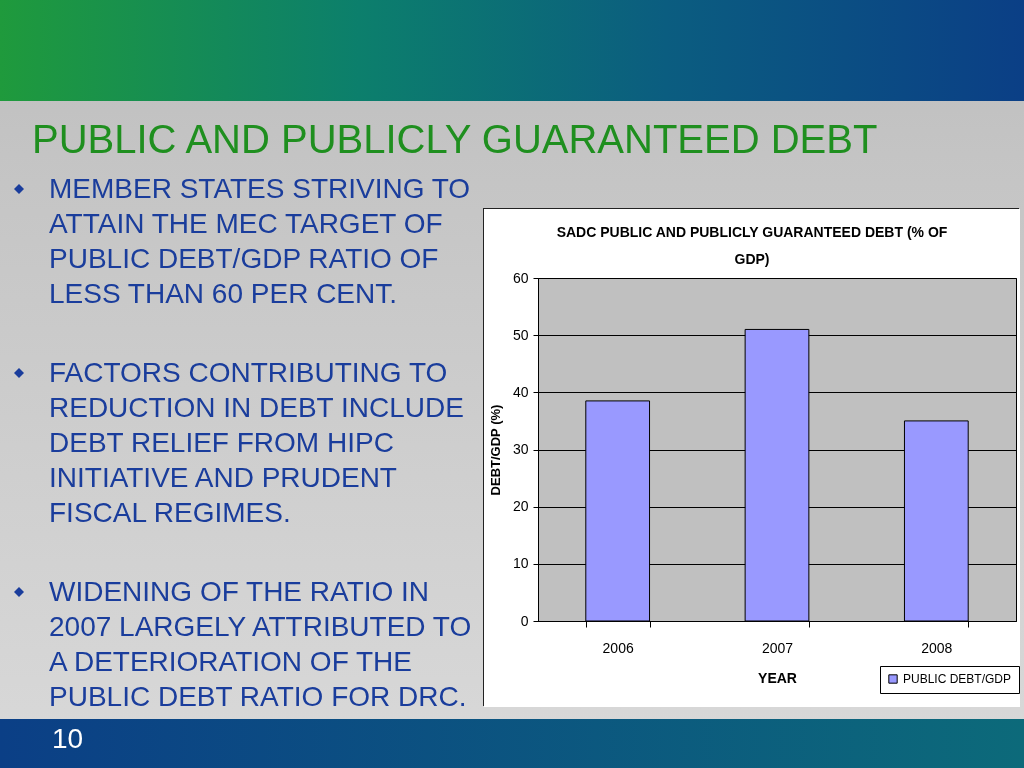 The image size is (1024, 768). I want to click on y-tick-label: 10, so click(520, 563).